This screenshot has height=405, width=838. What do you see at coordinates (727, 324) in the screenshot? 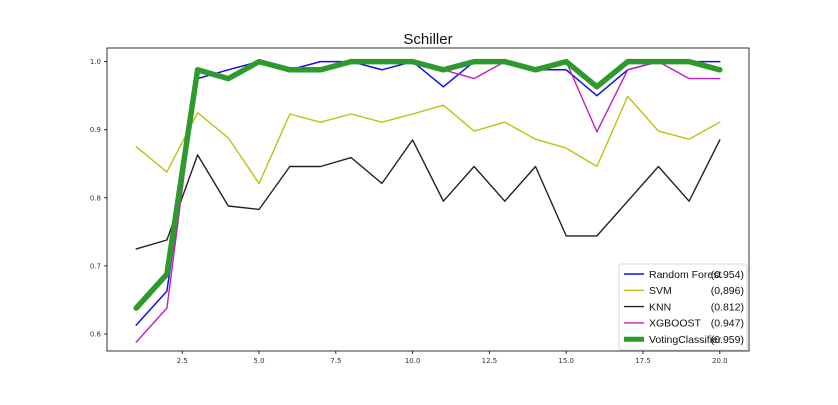
I see `legend-score-xgboost: (0.947)` at bounding box center [727, 324].